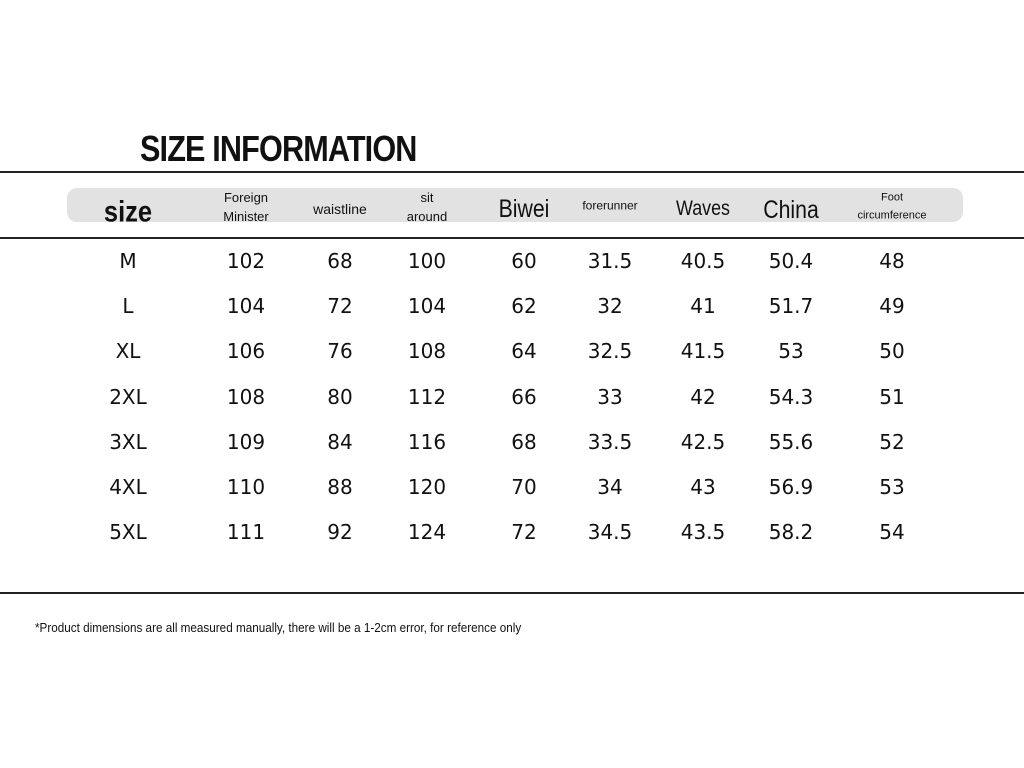 This screenshot has height=768, width=1024. I want to click on table-cell: 52, so click(892, 441).